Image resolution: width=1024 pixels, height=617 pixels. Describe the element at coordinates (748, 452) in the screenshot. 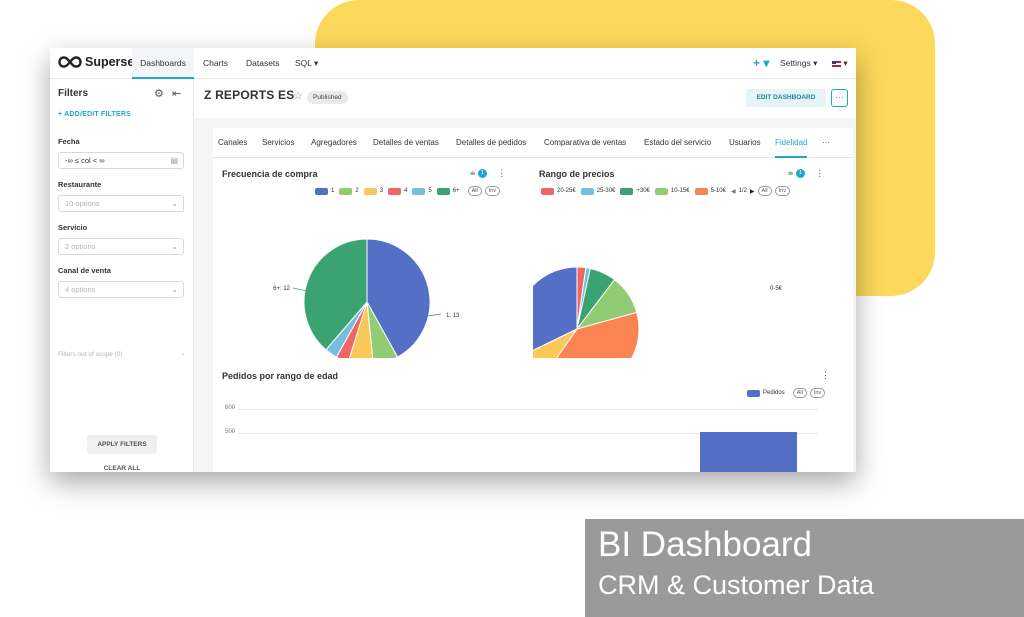

I see `bar-pedidos` at that location.